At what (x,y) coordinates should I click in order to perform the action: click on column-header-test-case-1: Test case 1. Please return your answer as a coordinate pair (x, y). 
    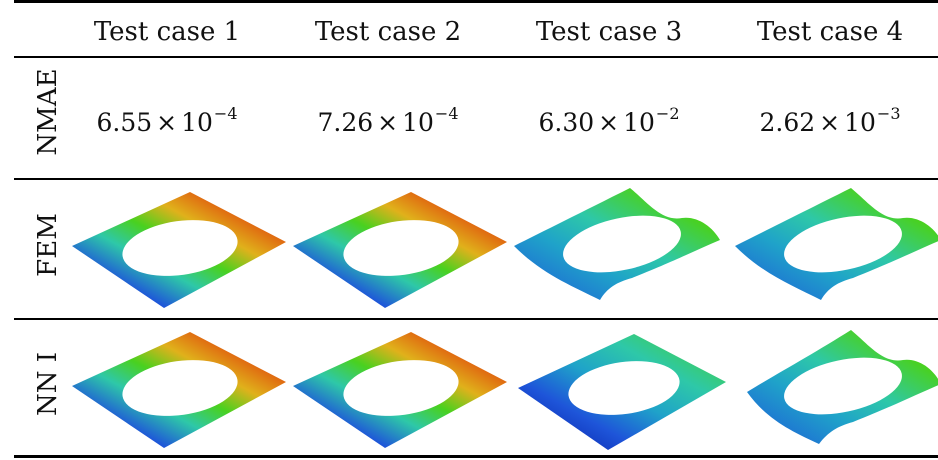
    Looking at the image, I should click on (167, 32).